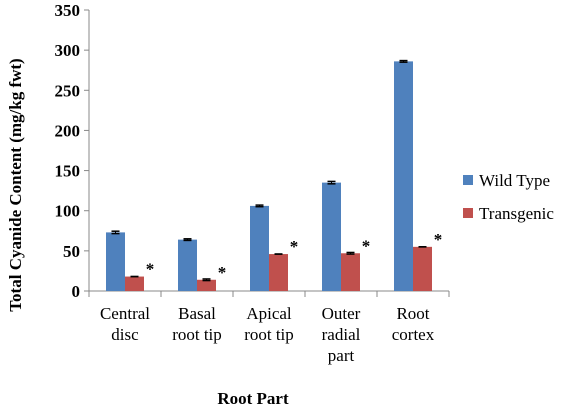 This screenshot has width=565, height=413. Describe the element at coordinates (125, 313) in the screenshot. I see `x-category-label-line: Central` at that location.